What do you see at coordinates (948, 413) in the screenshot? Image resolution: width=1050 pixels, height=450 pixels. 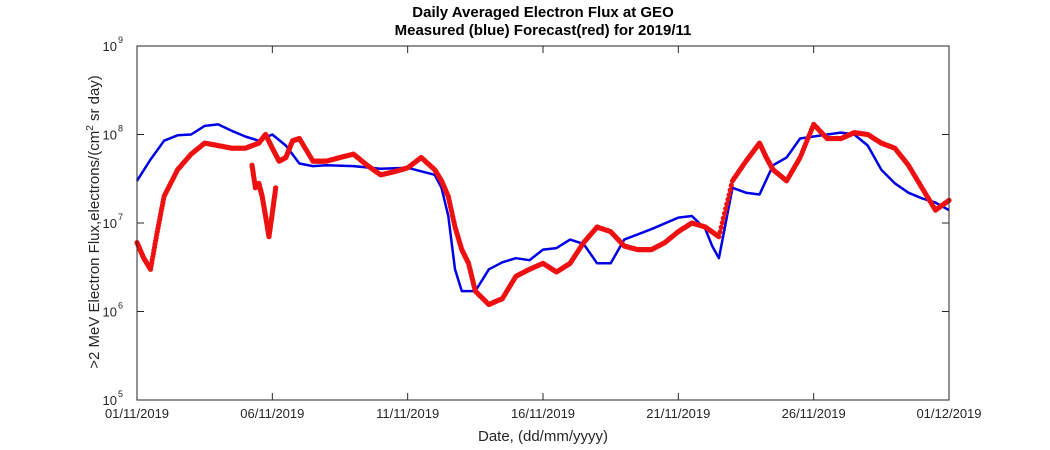 I see `x-tick-label: 01/12/2019` at bounding box center [948, 413].